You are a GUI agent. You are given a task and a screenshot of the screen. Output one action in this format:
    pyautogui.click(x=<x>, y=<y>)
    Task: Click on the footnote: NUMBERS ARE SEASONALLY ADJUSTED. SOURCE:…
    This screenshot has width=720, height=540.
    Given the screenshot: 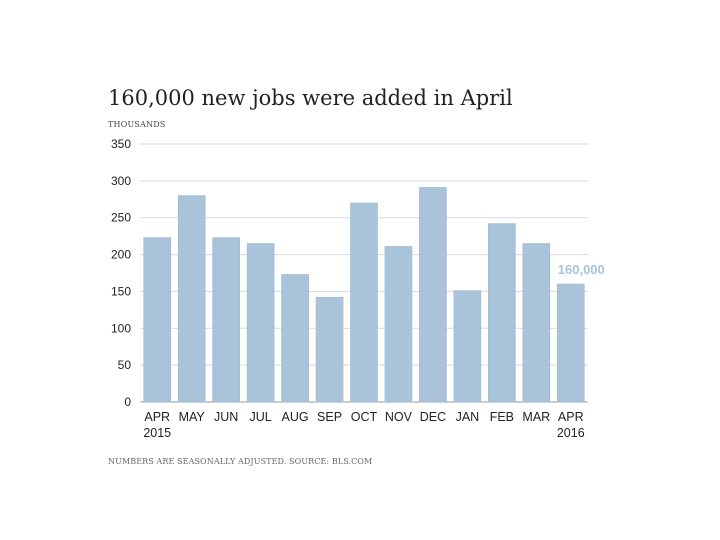 What is the action you would take?
    pyautogui.click(x=240, y=461)
    